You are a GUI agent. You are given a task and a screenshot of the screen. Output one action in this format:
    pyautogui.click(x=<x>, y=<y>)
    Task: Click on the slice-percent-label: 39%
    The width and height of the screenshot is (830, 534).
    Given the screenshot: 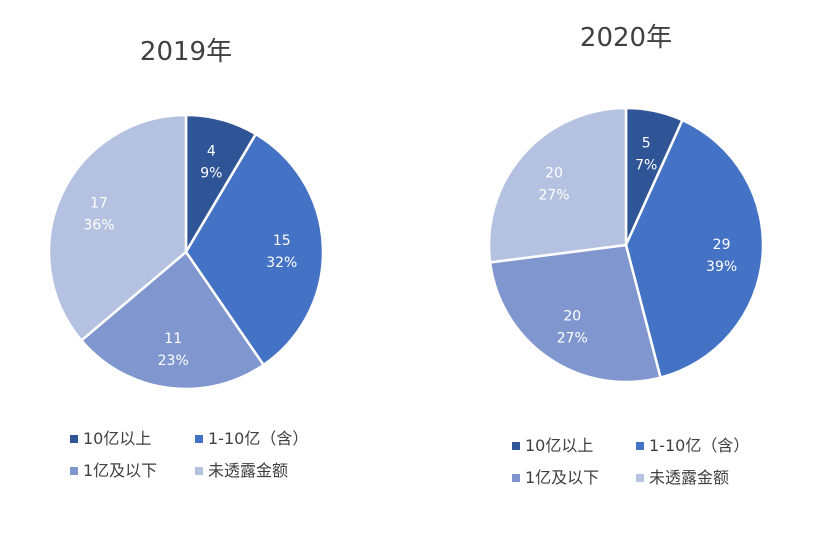 What is the action you would take?
    pyautogui.click(x=721, y=267)
    